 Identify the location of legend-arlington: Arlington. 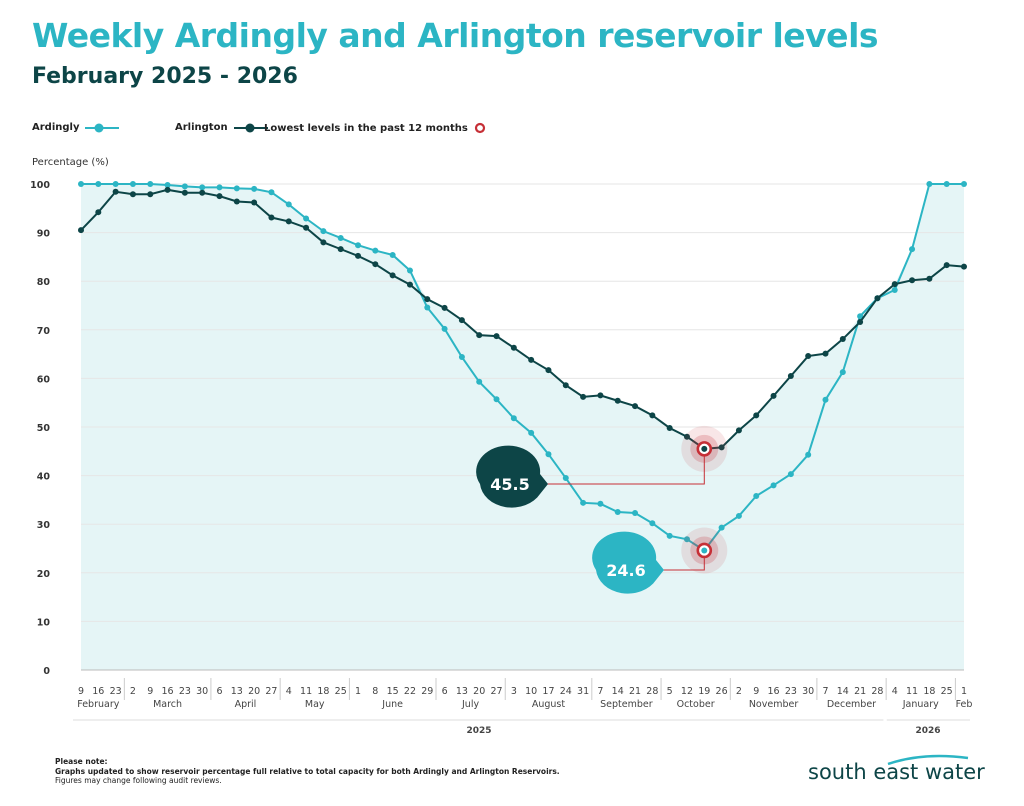
(221, 127).